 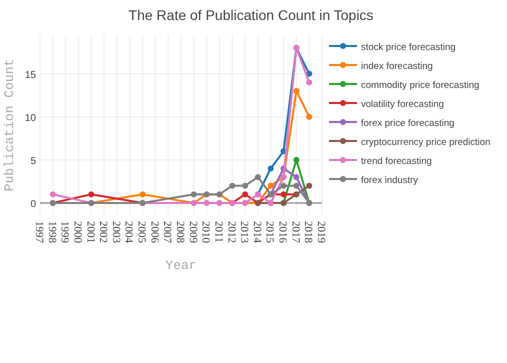 What do you see at coordinates (90, 232) in the screenshot?
I see `x-tick-label: 2001` at bounding box center [90, 232].